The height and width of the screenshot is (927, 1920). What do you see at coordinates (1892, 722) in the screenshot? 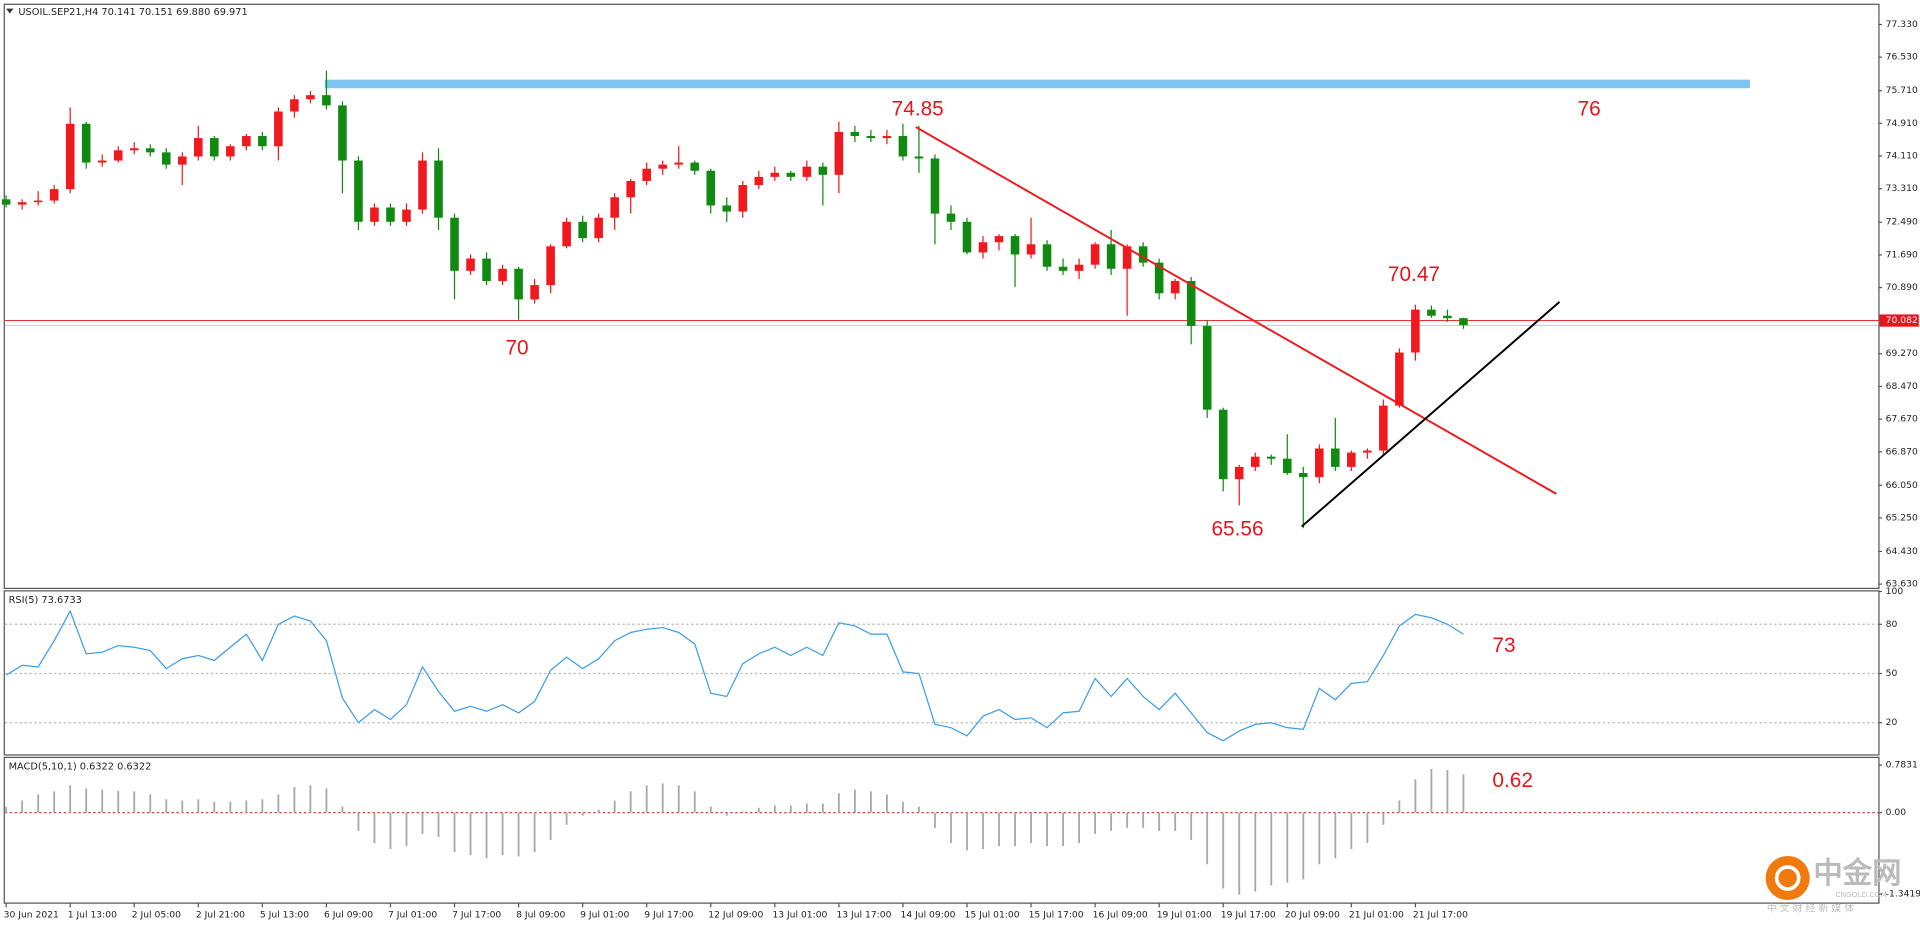
I see `y-tick-label: 20` at bounding box center [1892, 722].